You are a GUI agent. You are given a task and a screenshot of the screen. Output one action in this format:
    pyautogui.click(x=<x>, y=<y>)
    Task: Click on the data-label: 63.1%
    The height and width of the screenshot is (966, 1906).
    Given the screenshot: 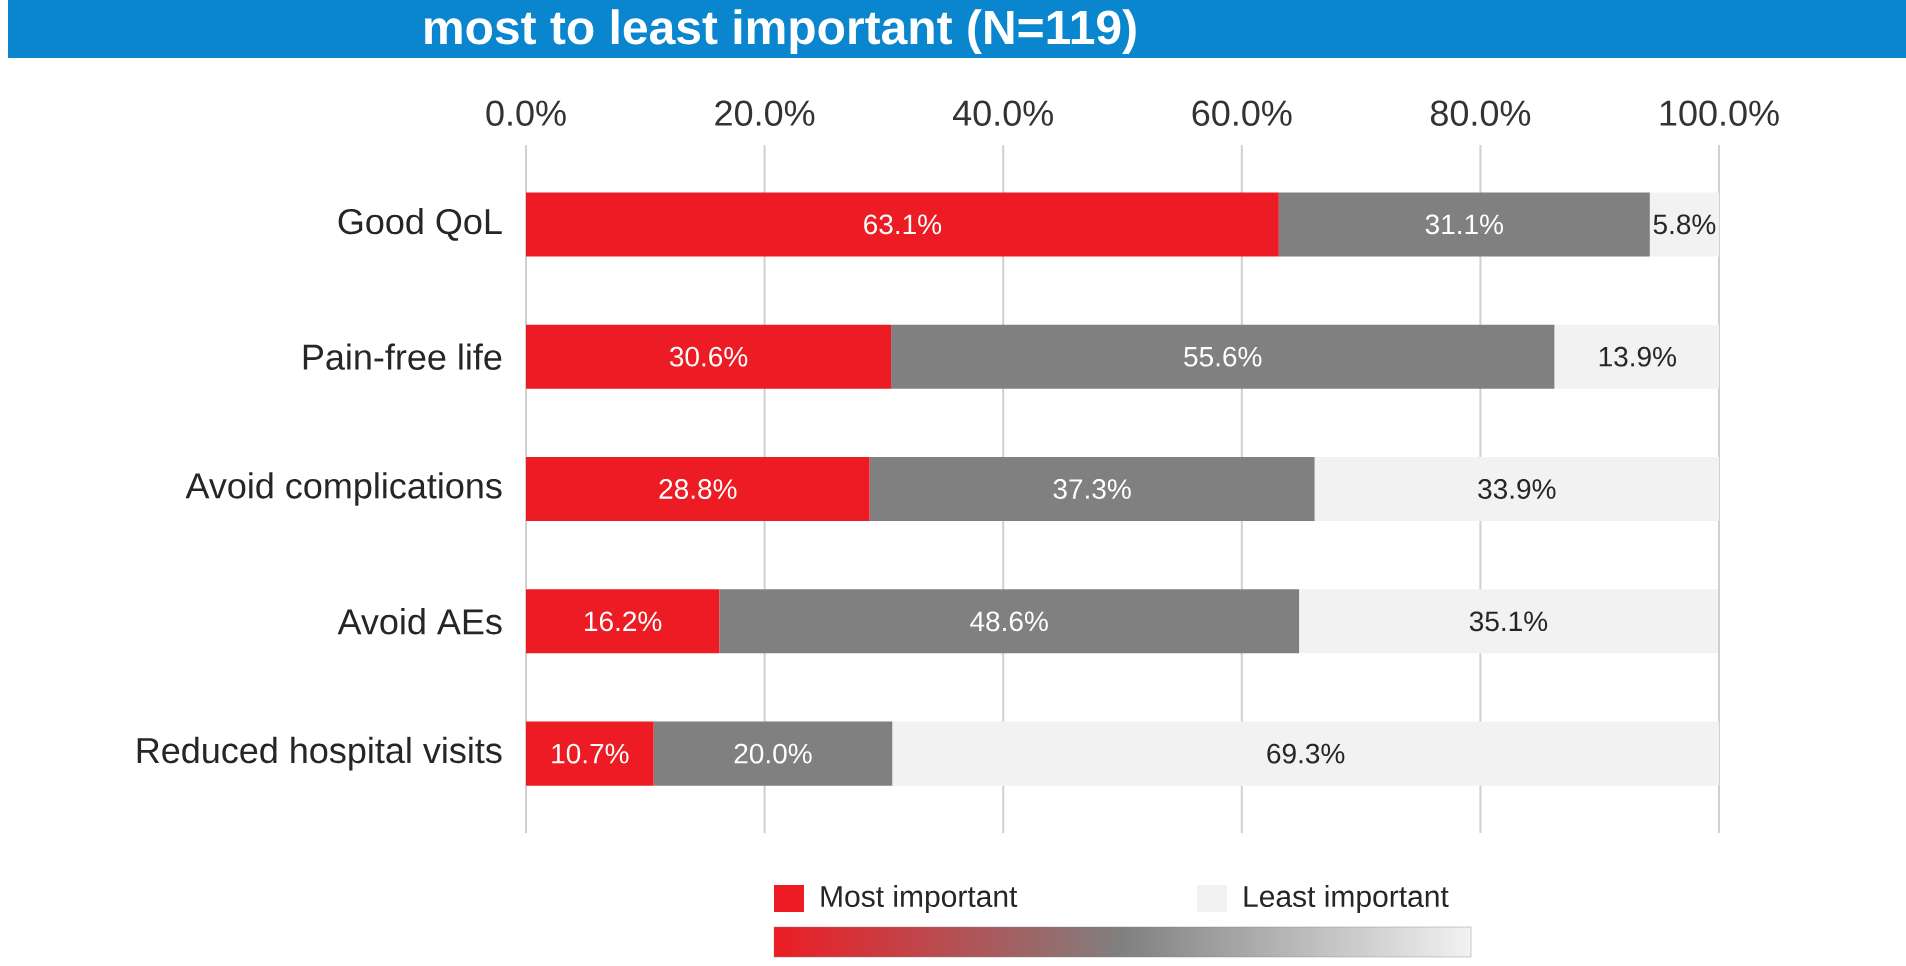 What is the action you would take?
    pyautogui.click(x=903, y=224)
    